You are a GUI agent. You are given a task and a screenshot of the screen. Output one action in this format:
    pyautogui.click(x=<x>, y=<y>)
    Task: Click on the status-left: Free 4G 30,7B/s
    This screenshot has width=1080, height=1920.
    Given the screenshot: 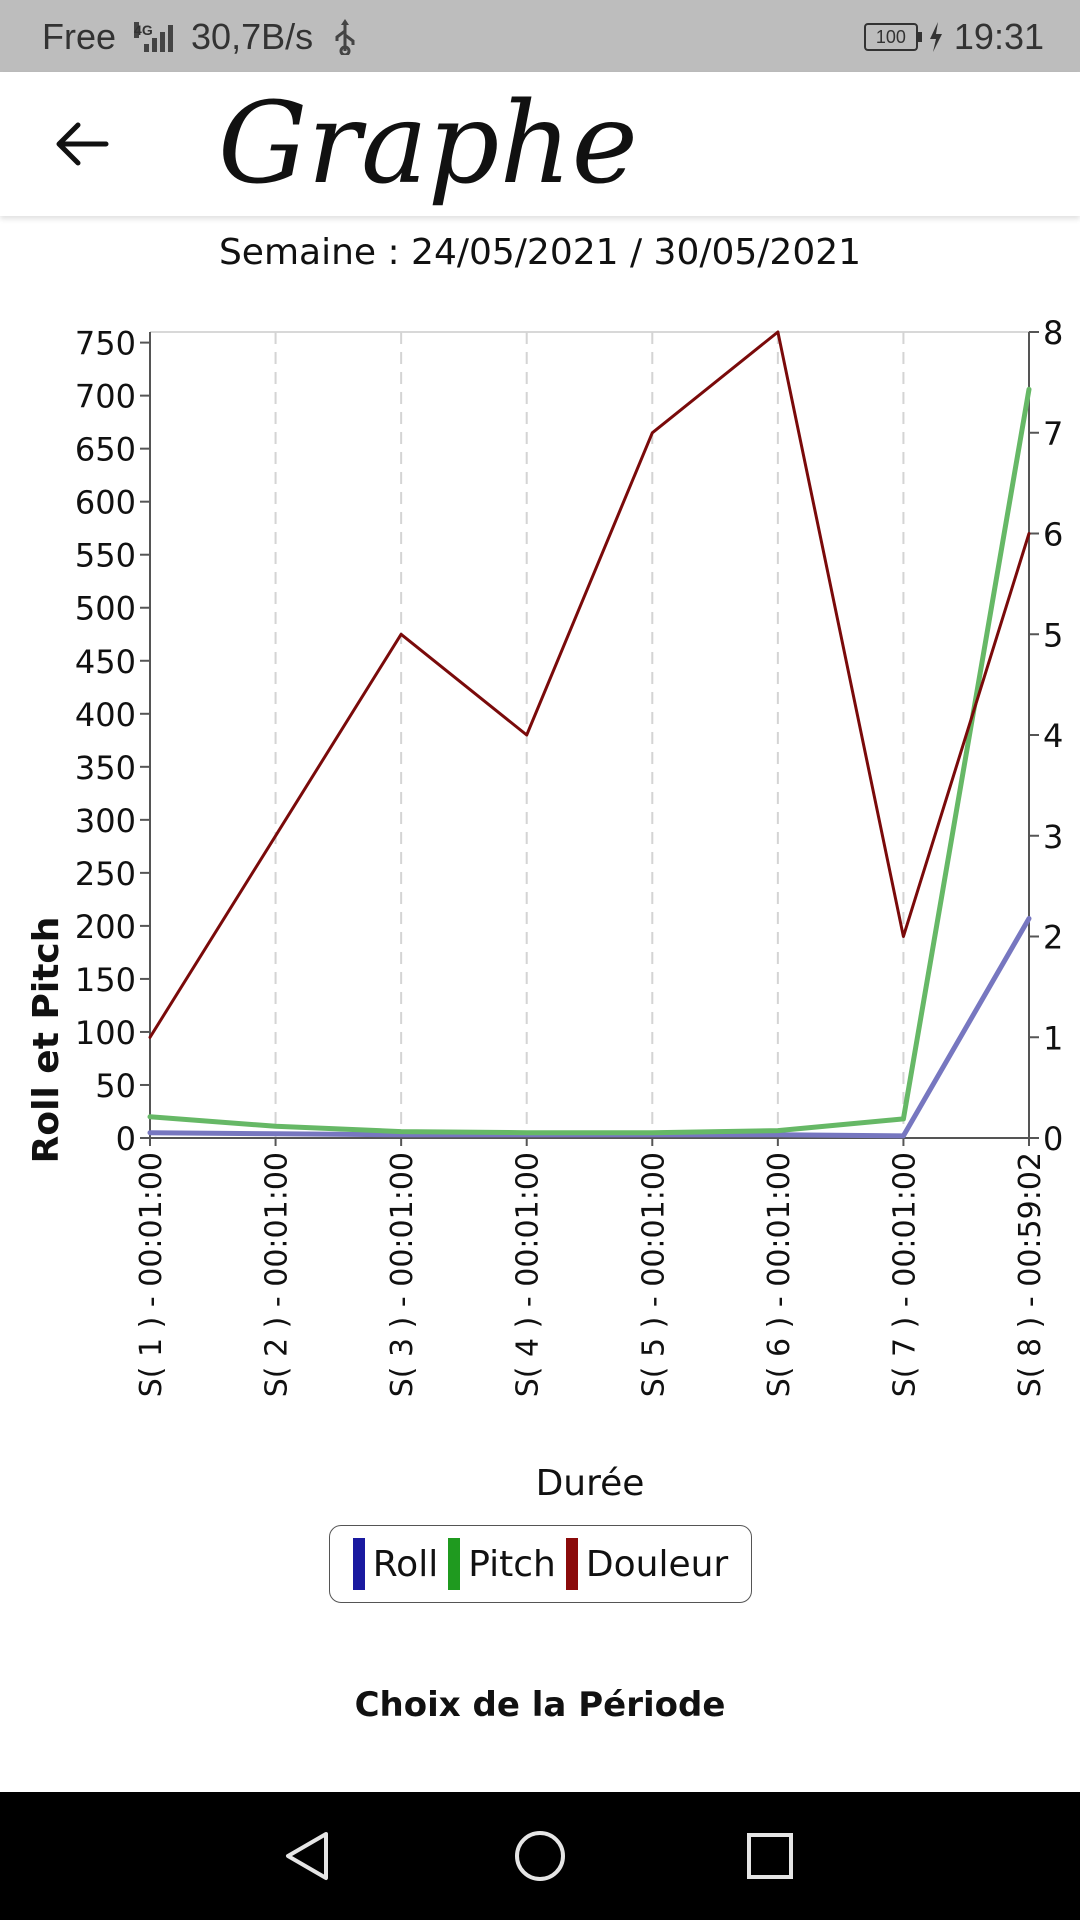 What is the action you would take?
    pyautogui.click(x=200, y=37)
    